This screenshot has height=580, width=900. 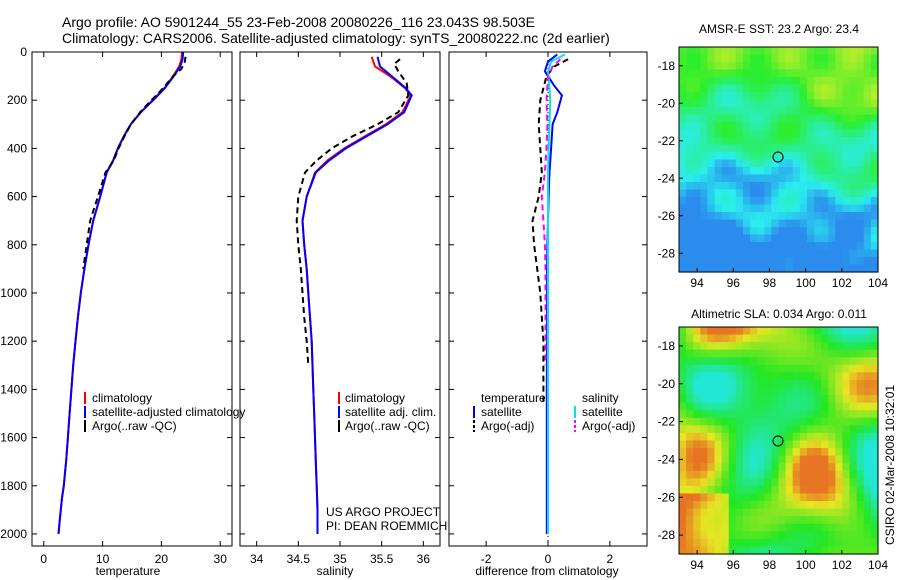 What do you see at coordinates (610, 559) in the screenshot?
I see `difference-x-tick-label: 2` at bounding box center [610, 559].